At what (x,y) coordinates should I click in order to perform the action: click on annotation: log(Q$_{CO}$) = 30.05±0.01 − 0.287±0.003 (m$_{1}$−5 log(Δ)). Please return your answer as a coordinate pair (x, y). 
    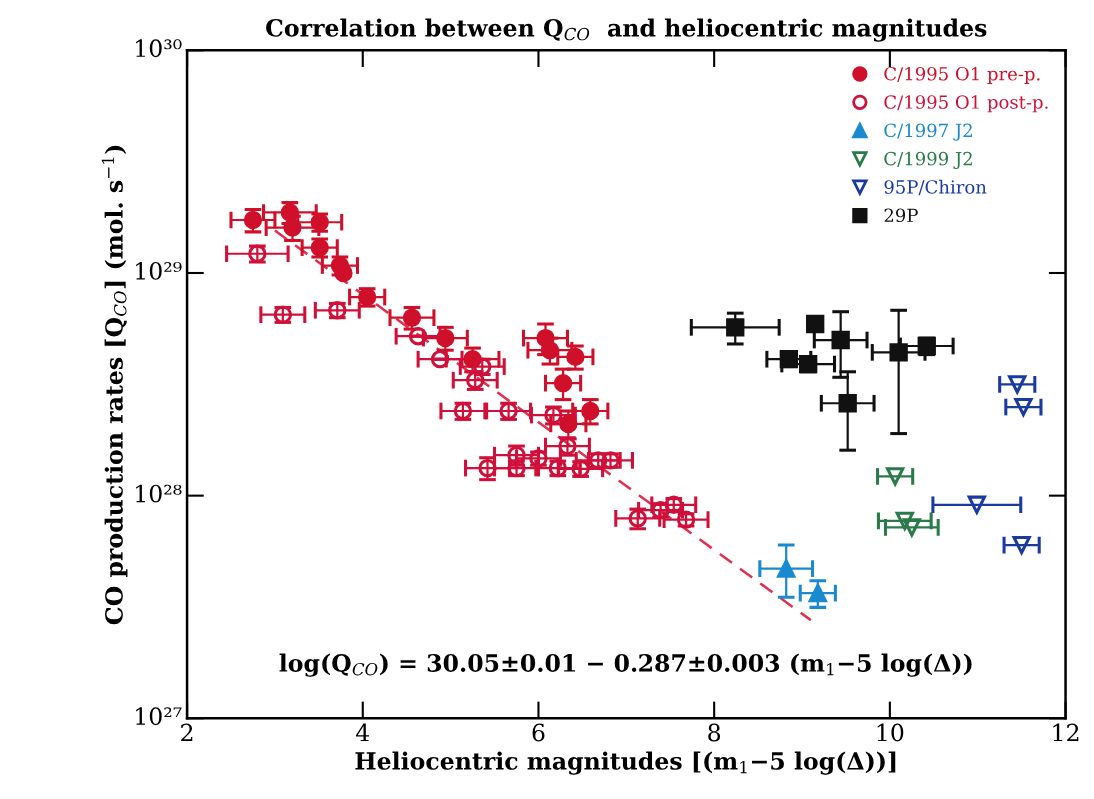
    Looking at the image, I should click on (625, 665).